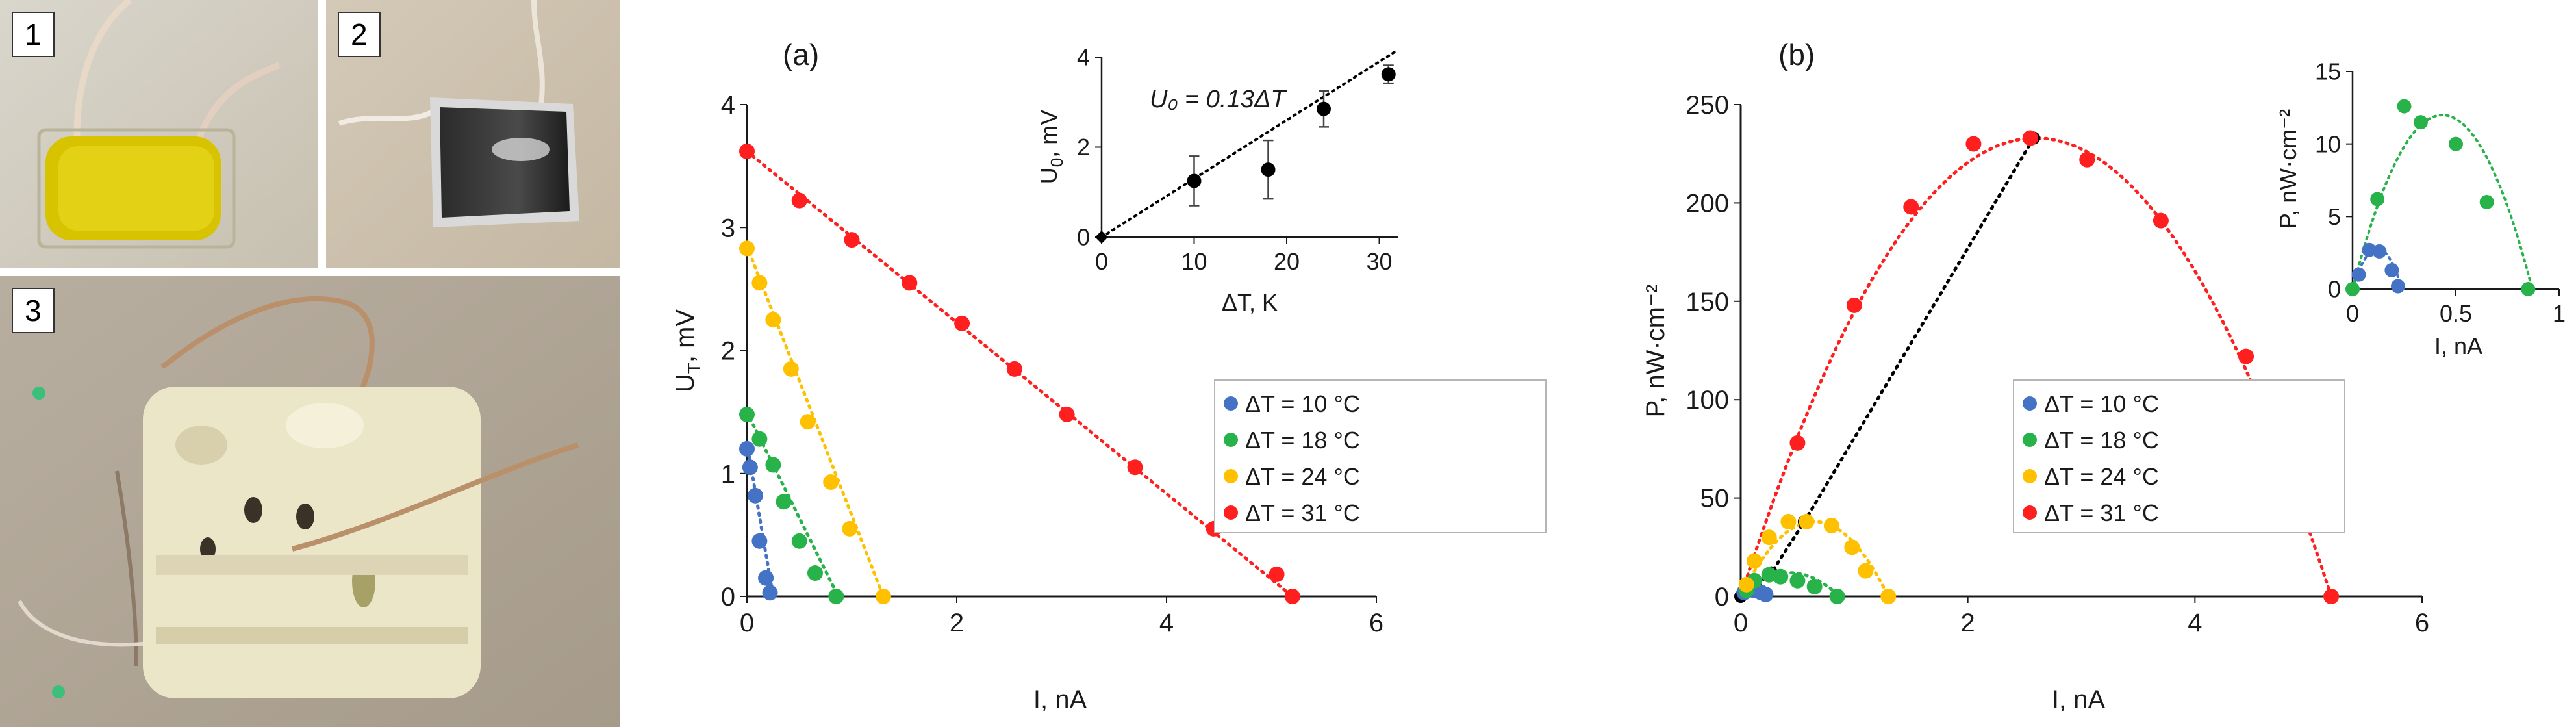  I want to click on chart-a-inset: 0 10 20 30 024 ΔT, K U0, mV U₀ = 0.13ΔT, so click(1217, 180).